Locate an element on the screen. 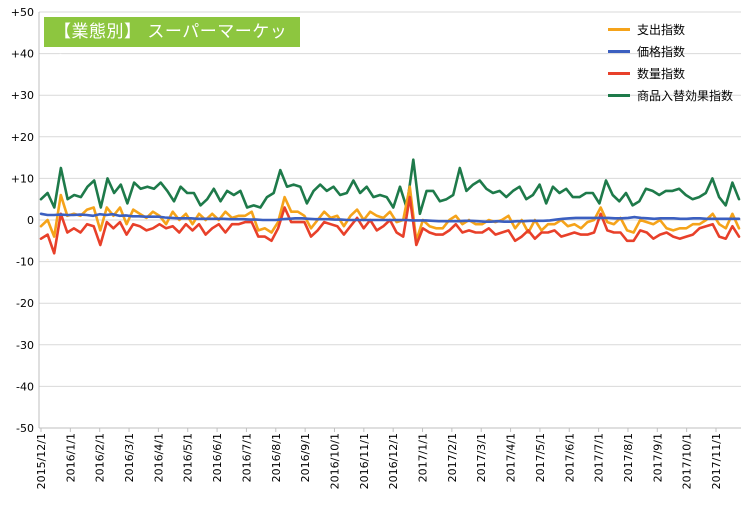 Image resolution: width=746 pixels, height=509 pixels. legend-label-quantity: 数量指数 is located at coordinates (661, 73).